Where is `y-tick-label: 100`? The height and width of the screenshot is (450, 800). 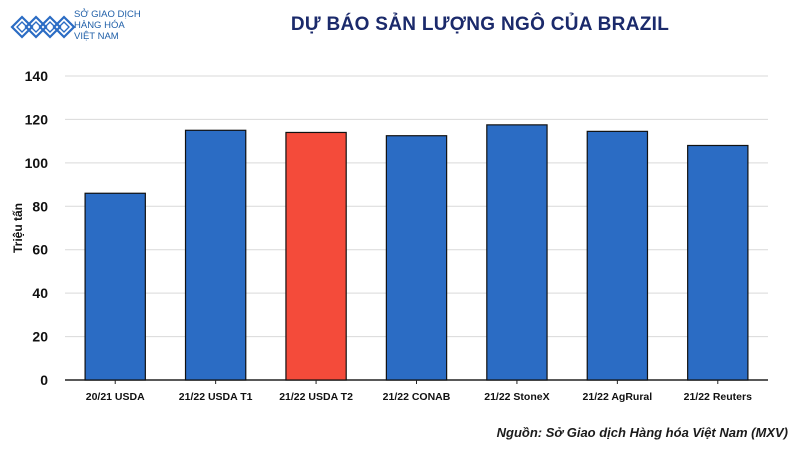 y-tick-label: 100 is located at coordinates (37, 163).